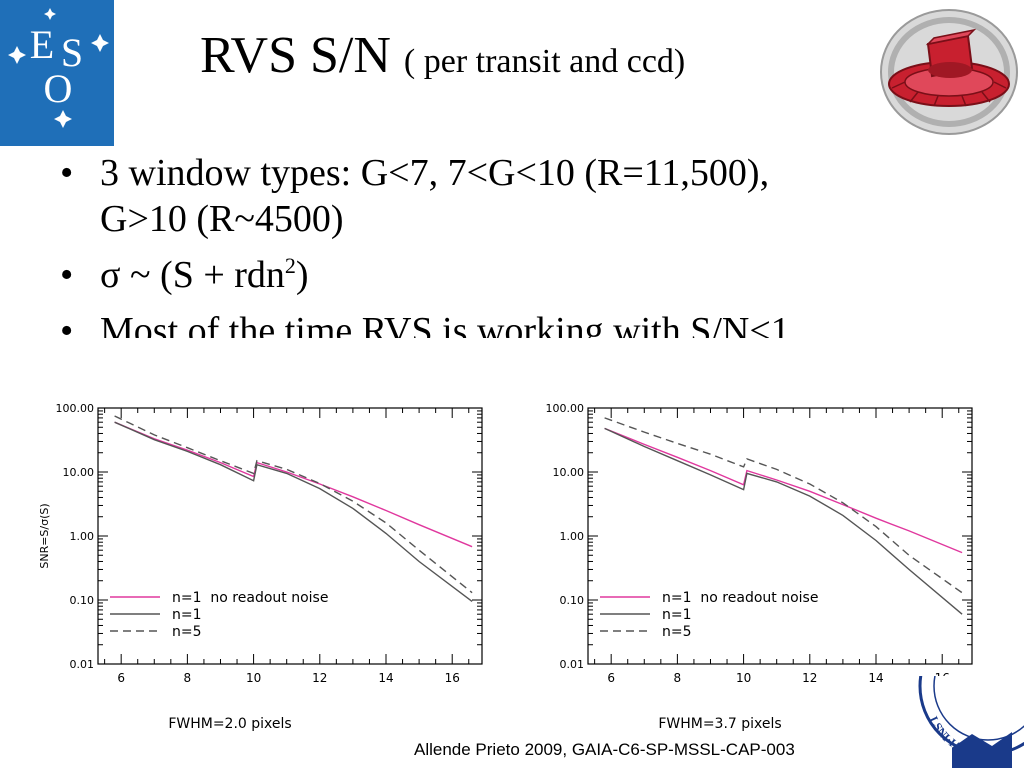 This screenshot has width=1024, height=768. I want to click on x-tick-label: 16, so click(452, 678).